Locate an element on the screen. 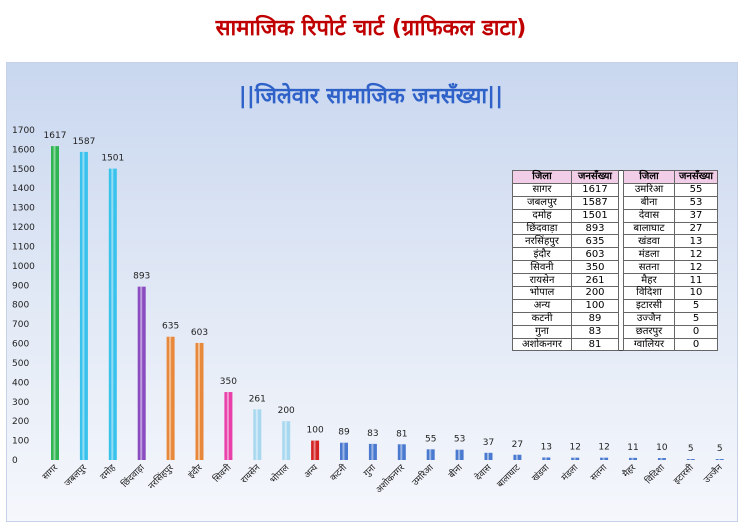 The image size is (742, 525). y-tick-label: 1600 is located at coordinates (23, 150).